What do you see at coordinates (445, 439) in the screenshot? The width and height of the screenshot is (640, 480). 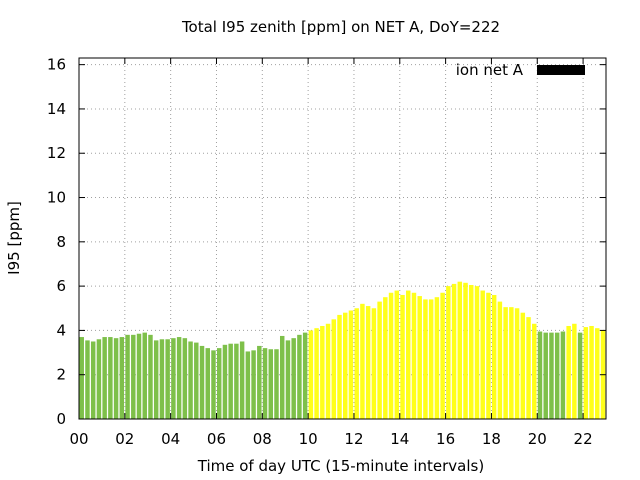 I see `x-tick-label: 16` at bounding box center [445, 439].